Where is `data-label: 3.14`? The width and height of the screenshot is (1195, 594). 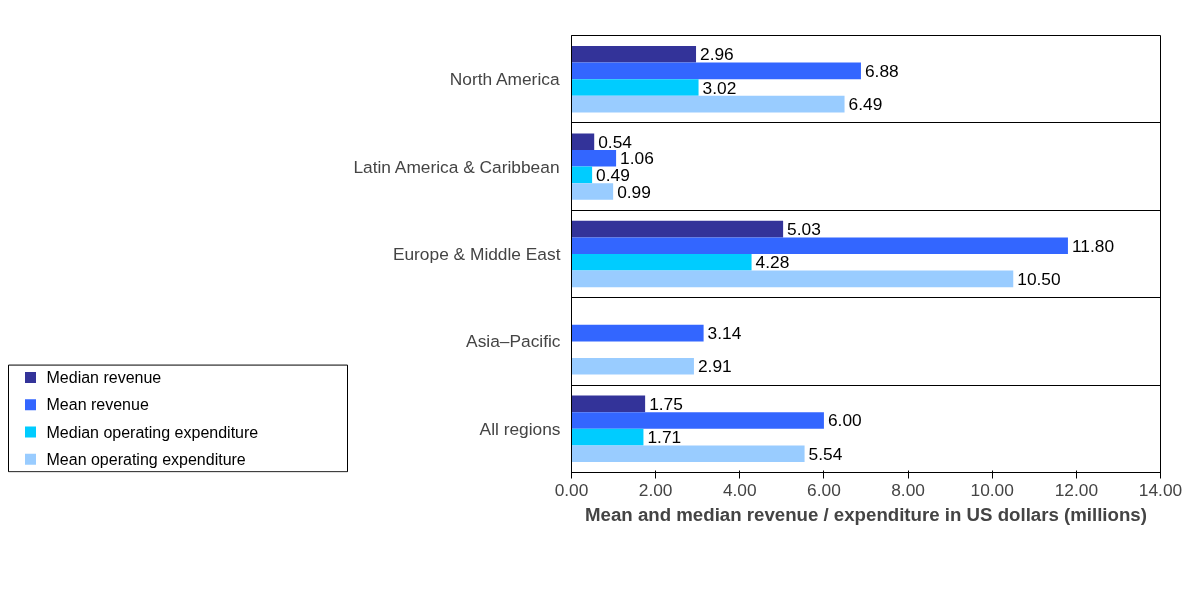 data-label: 3.14 is located at coordinates (724, 333).